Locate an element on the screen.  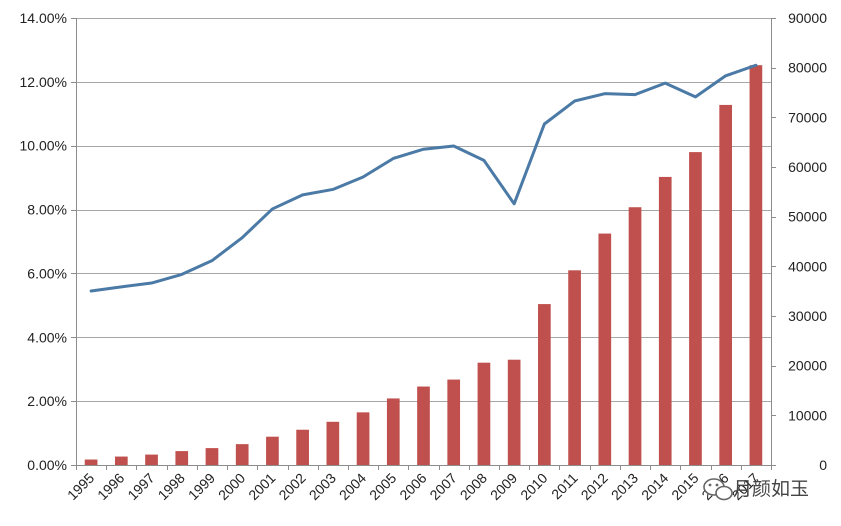
x-axis-tick-label: 2006 is located at coordinates (412, 486).